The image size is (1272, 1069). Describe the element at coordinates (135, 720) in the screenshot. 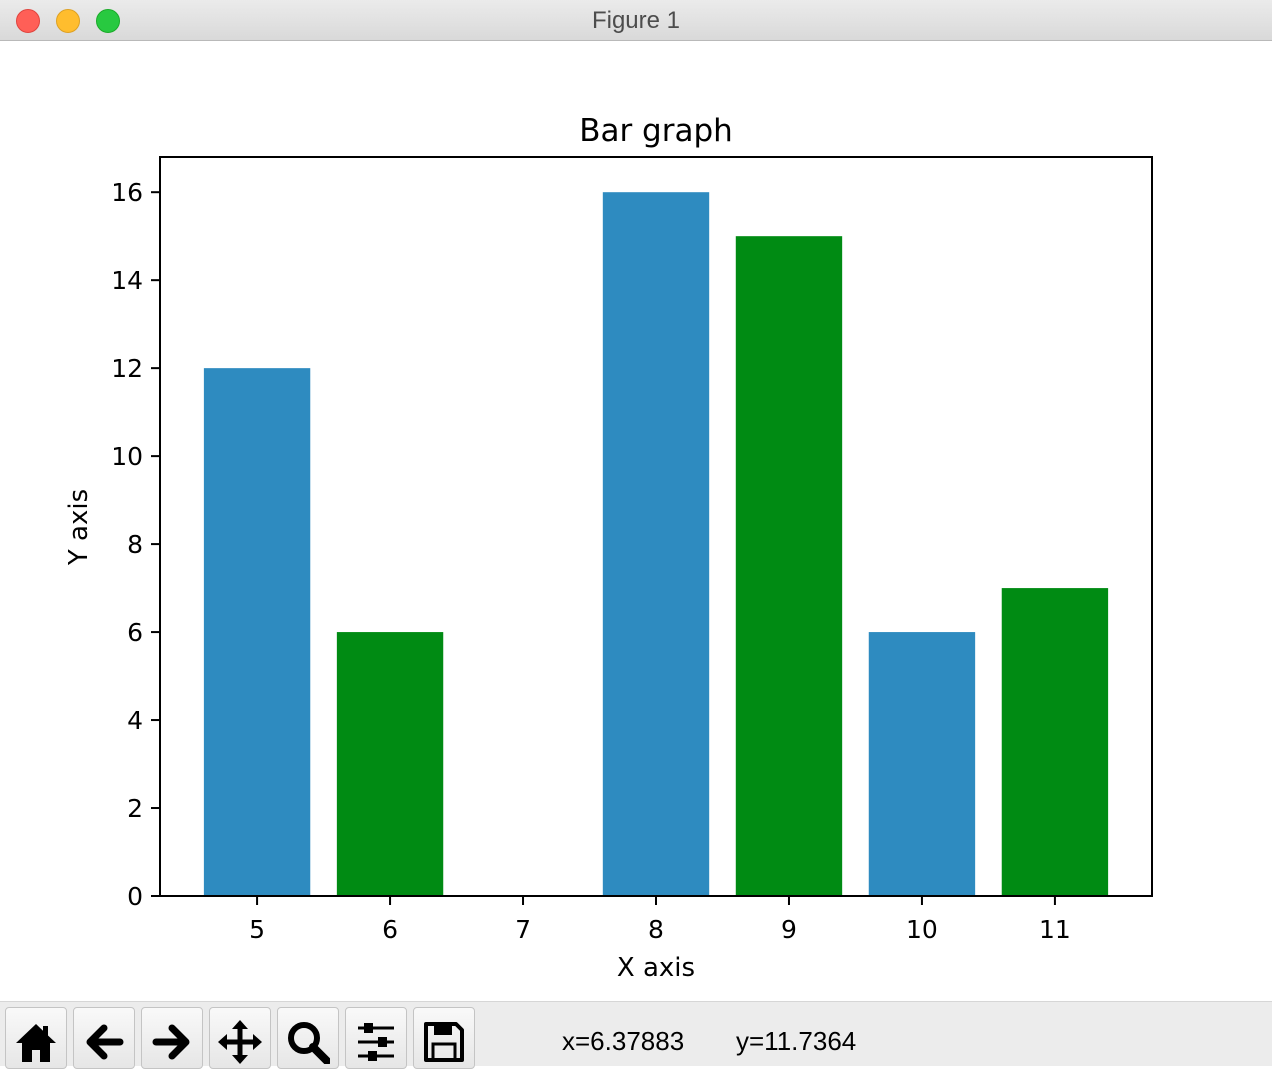

I see `y-tick-label: 4` at that location.